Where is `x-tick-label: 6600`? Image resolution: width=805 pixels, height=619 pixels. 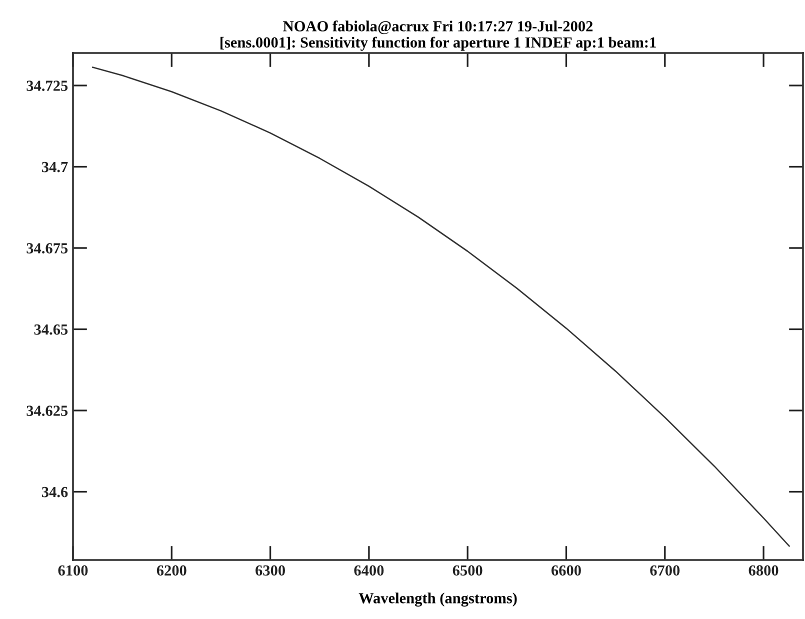
x-tick-label: 6600 is located at coordinates (566, 570).